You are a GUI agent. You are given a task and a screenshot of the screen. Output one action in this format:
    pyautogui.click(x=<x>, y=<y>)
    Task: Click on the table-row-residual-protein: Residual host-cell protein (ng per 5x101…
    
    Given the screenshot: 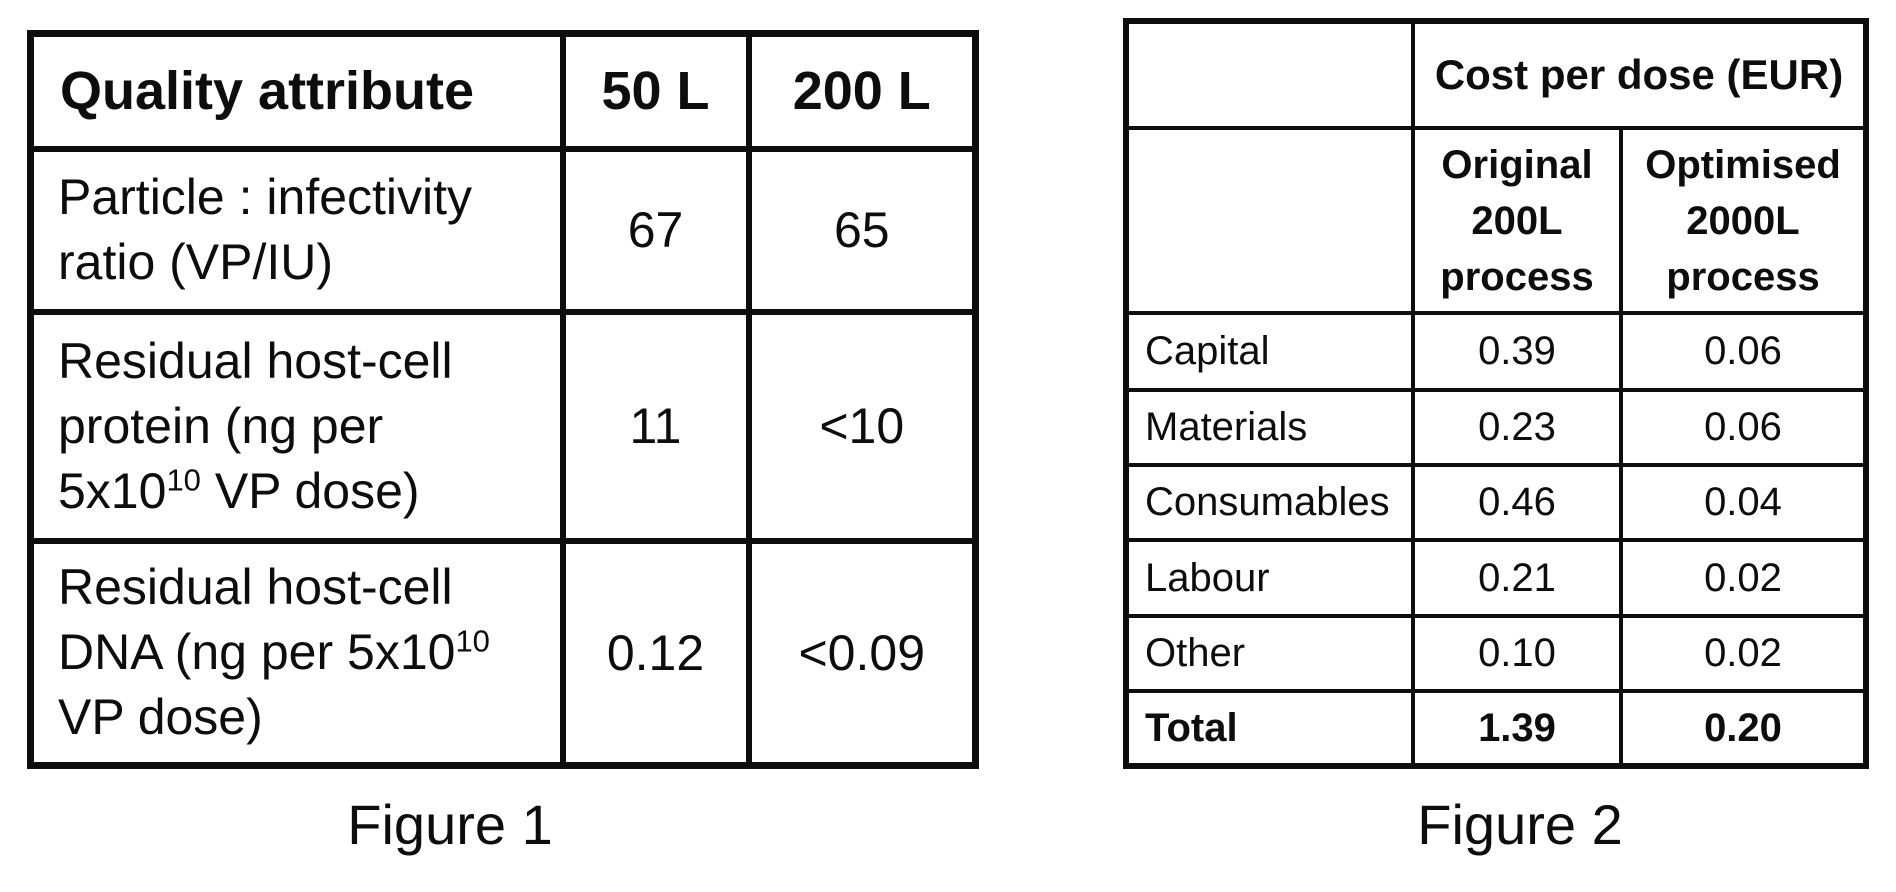 What is the action you would take?
    pyautogui.click(x=503, y=426)
    